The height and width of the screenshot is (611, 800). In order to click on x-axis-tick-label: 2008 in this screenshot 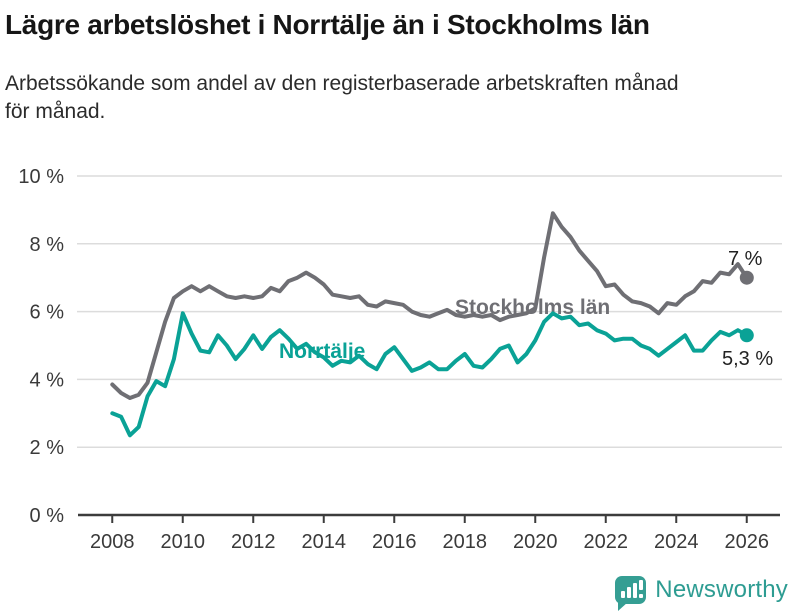, I will do `click(112, 542)`.